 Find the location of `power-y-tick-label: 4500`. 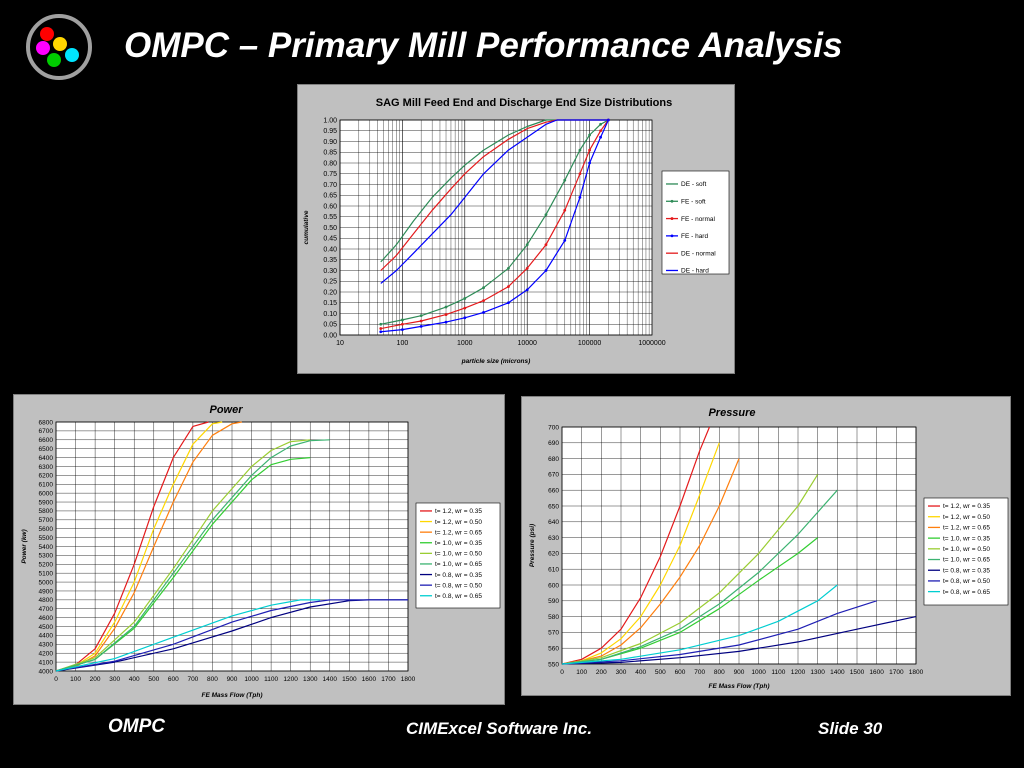

power-y-tick-label: 4500 is located at coordinates (46, 627).